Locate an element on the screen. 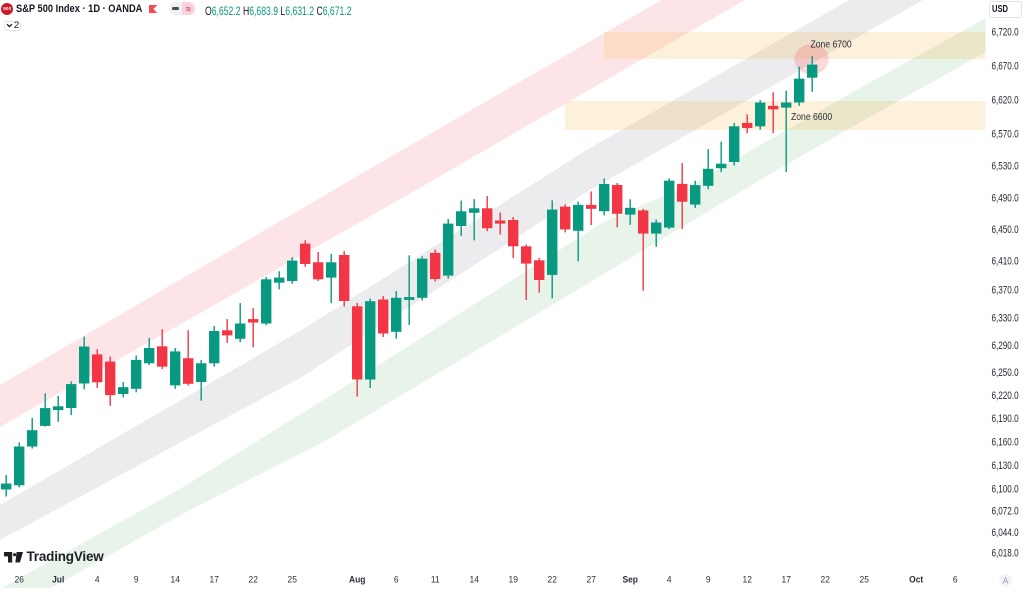 This screenshot has width=1024, height=593. svg-text: Zone 6700 is located at coordinates (831, 45).